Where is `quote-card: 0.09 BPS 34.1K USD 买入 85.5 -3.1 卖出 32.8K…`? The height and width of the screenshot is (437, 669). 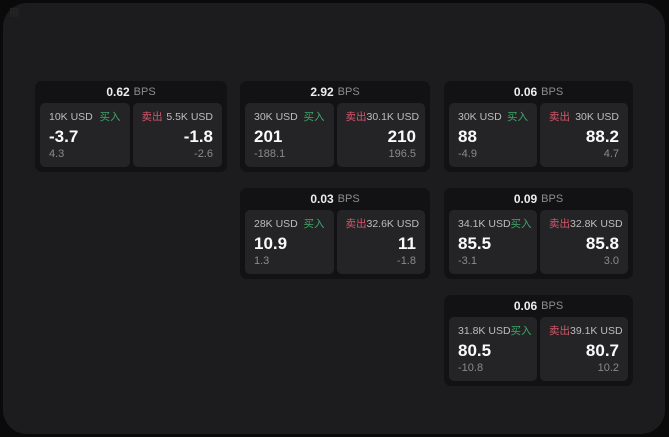
quote-card: 0.09 BPS 34.1K USD 买入 85.5 -3.1 卖出 32.8K… is located at coordinates (538, 233).